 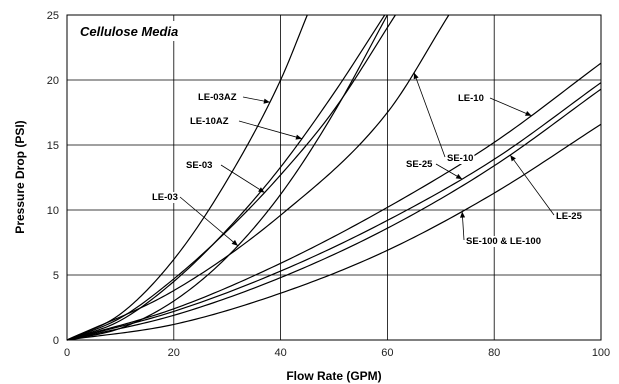 I want to click on x-tick-label: 80, so click(x=494, y=353).